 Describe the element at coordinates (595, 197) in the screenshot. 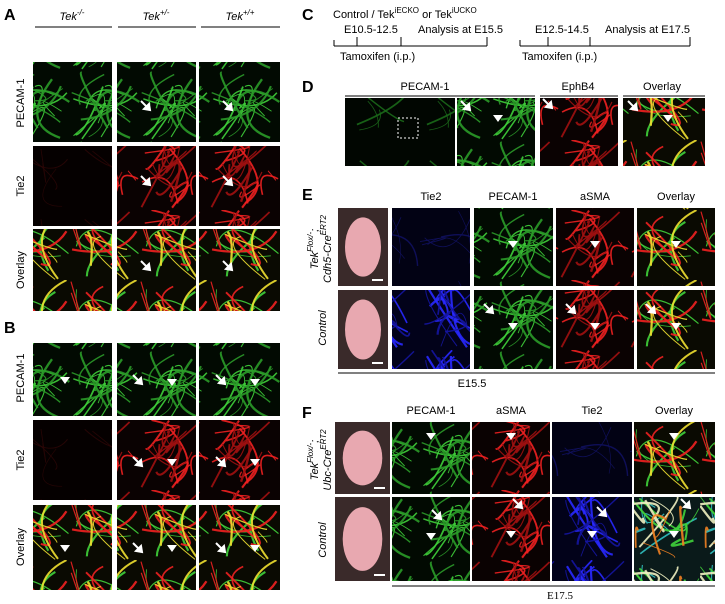

I see `column-header: aSMA` at that location.